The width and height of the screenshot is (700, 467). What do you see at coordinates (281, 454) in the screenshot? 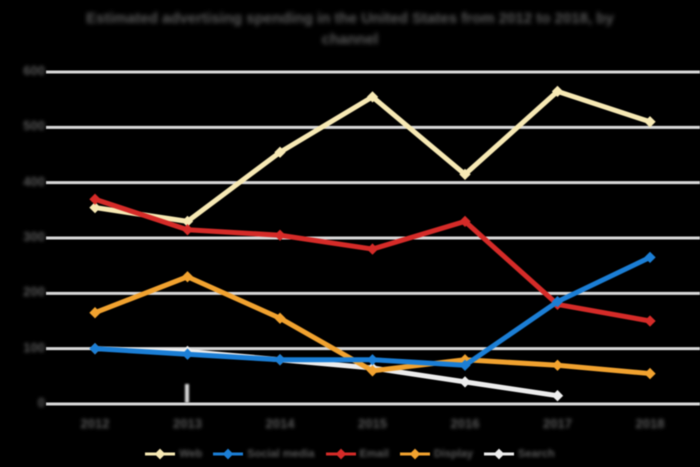
I see `legend-item-label: Social media` at bounding box center [281, 454].